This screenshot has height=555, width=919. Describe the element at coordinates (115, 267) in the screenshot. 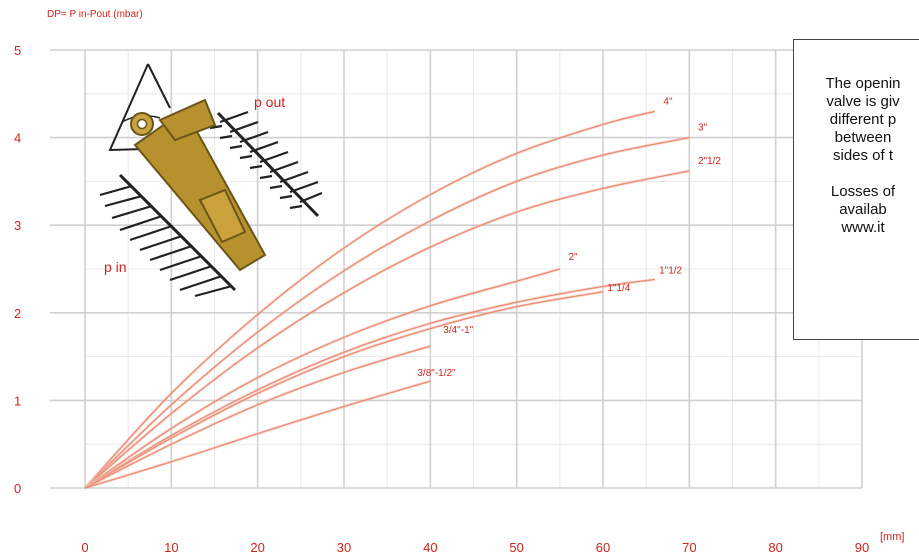

I see `p-in-label: p in` at that location.